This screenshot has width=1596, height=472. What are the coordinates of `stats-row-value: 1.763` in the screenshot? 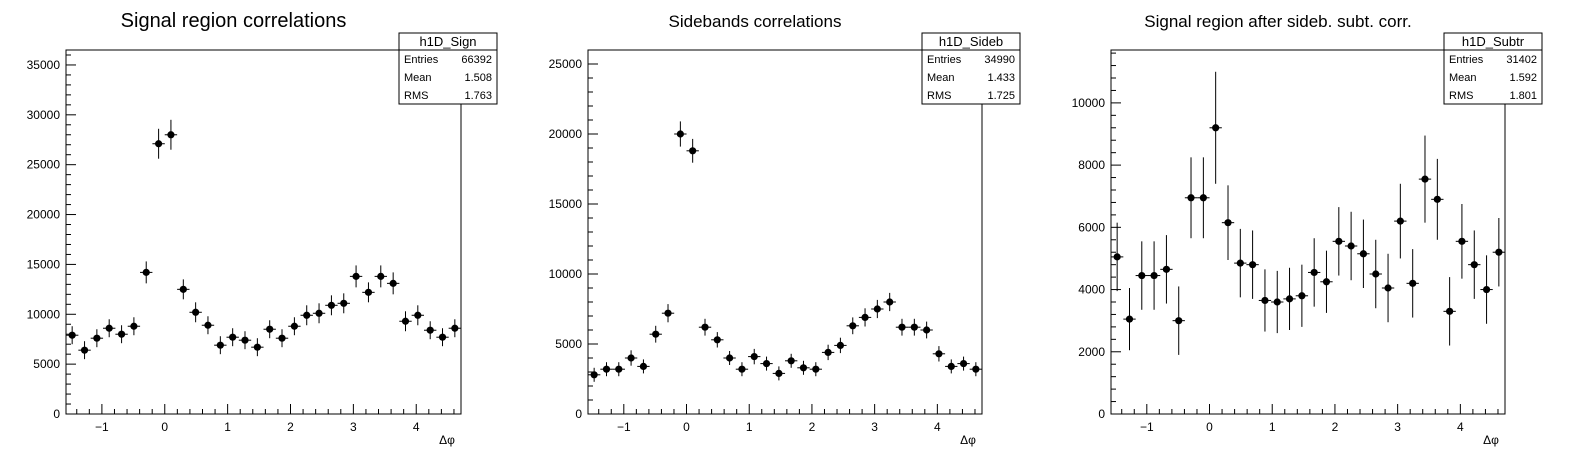 It's located at (478, 96).